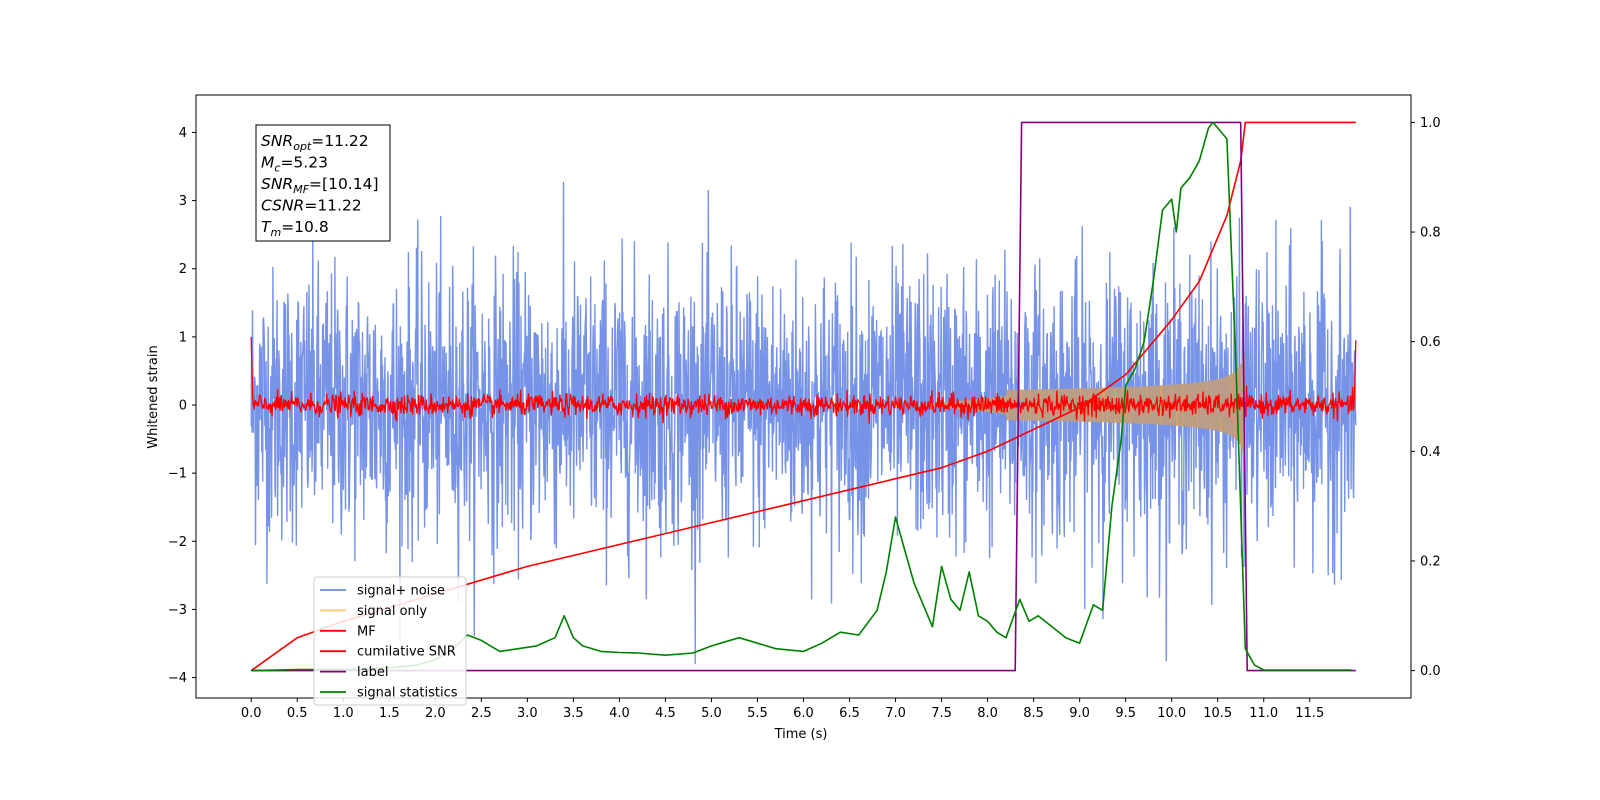 This screenshot has height=800, width=1600. I want to click on x-tick-label: 11.5, so click(1309, 713).